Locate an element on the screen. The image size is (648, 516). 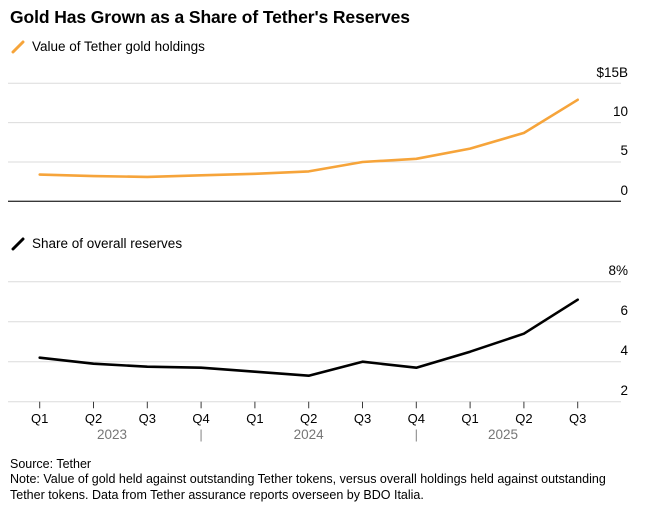
legend-gold-value: Value of Tether gold holdings is located at coordinates (108, 46).